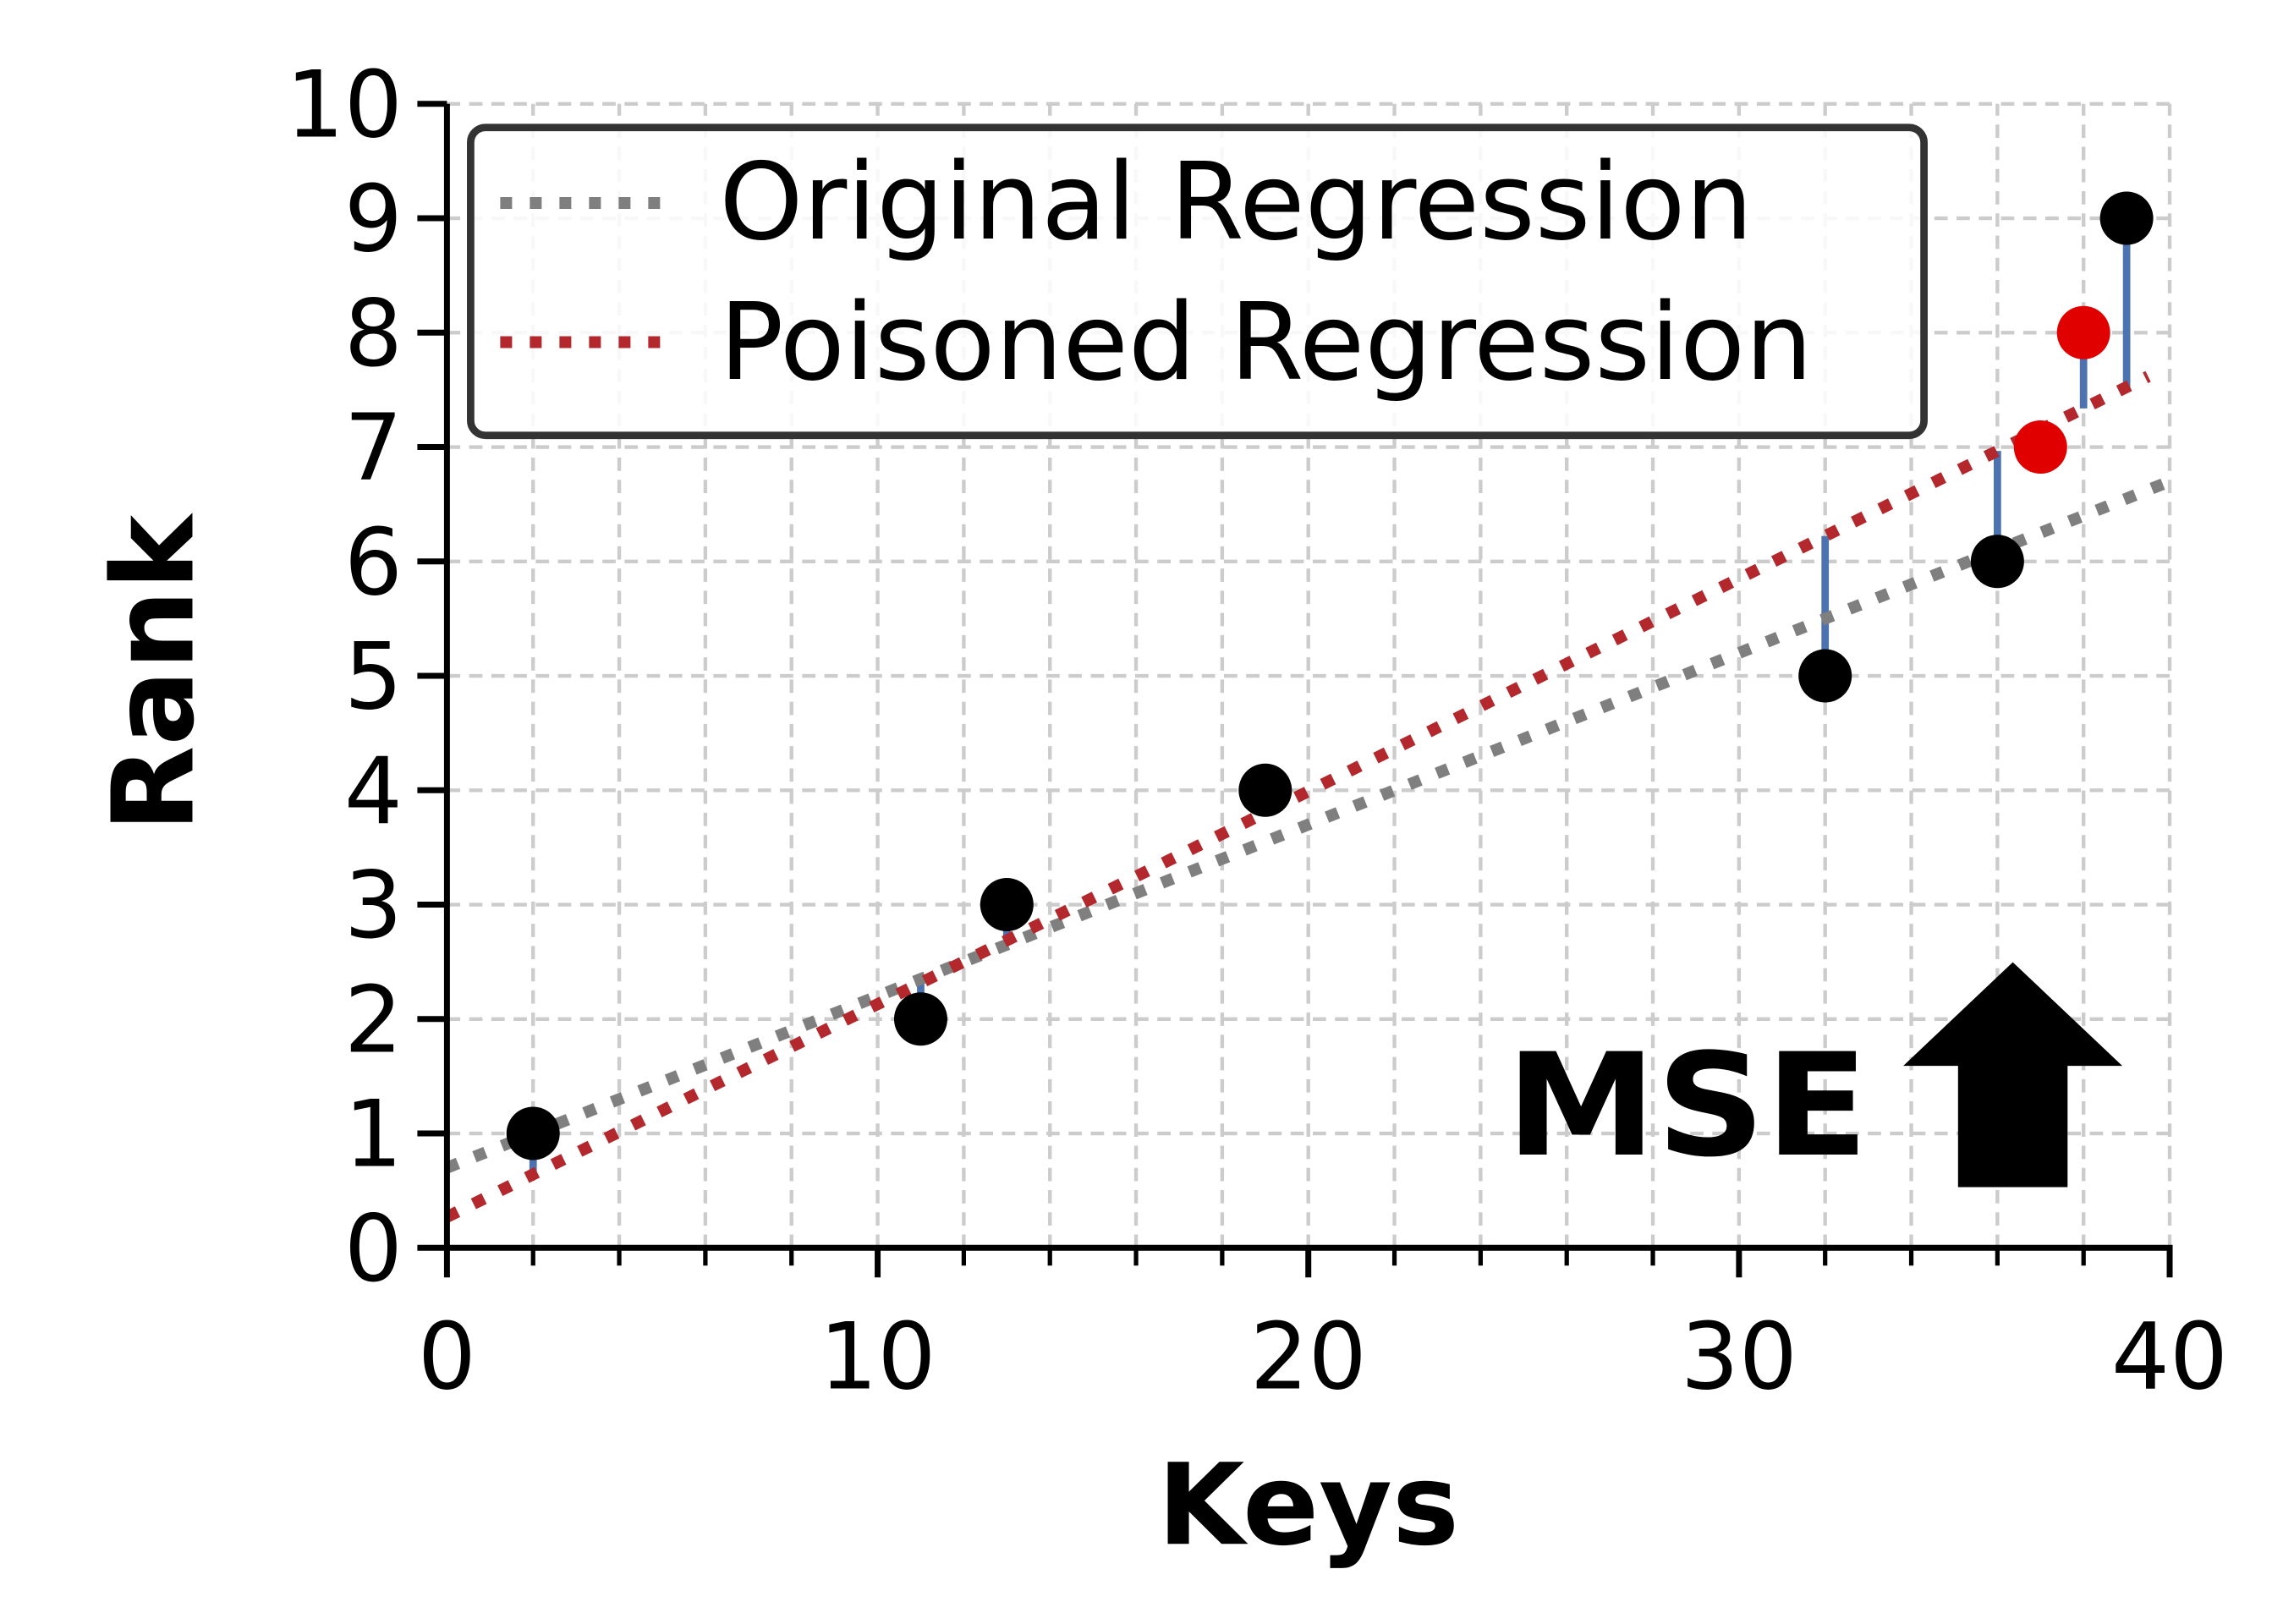 The image size is (2294, 1624). I want to click on y-tick-label: 6, so click(373, 562).